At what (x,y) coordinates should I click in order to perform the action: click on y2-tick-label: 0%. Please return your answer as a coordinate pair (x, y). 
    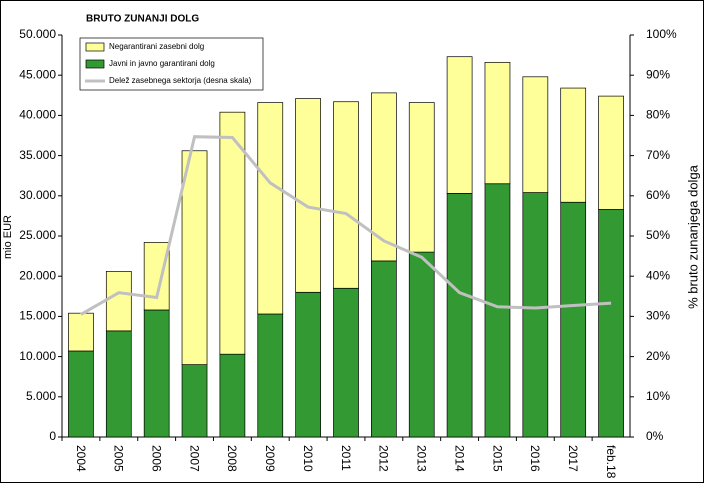
    Looking at the image, I should click on (655, 436).